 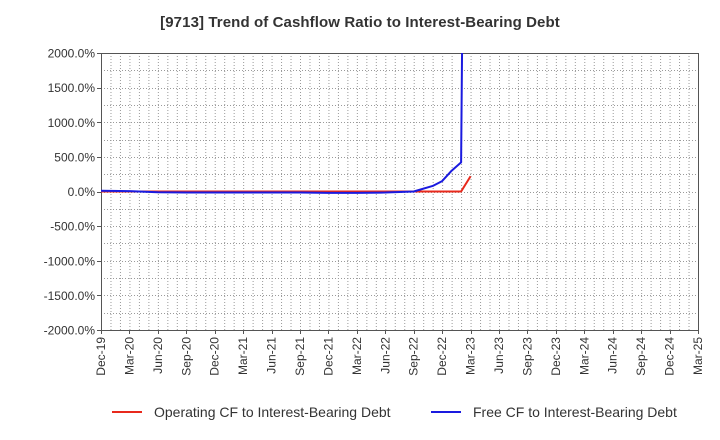 I want to click on x-tick-label: Mar-22, so click(x=357, y=356).